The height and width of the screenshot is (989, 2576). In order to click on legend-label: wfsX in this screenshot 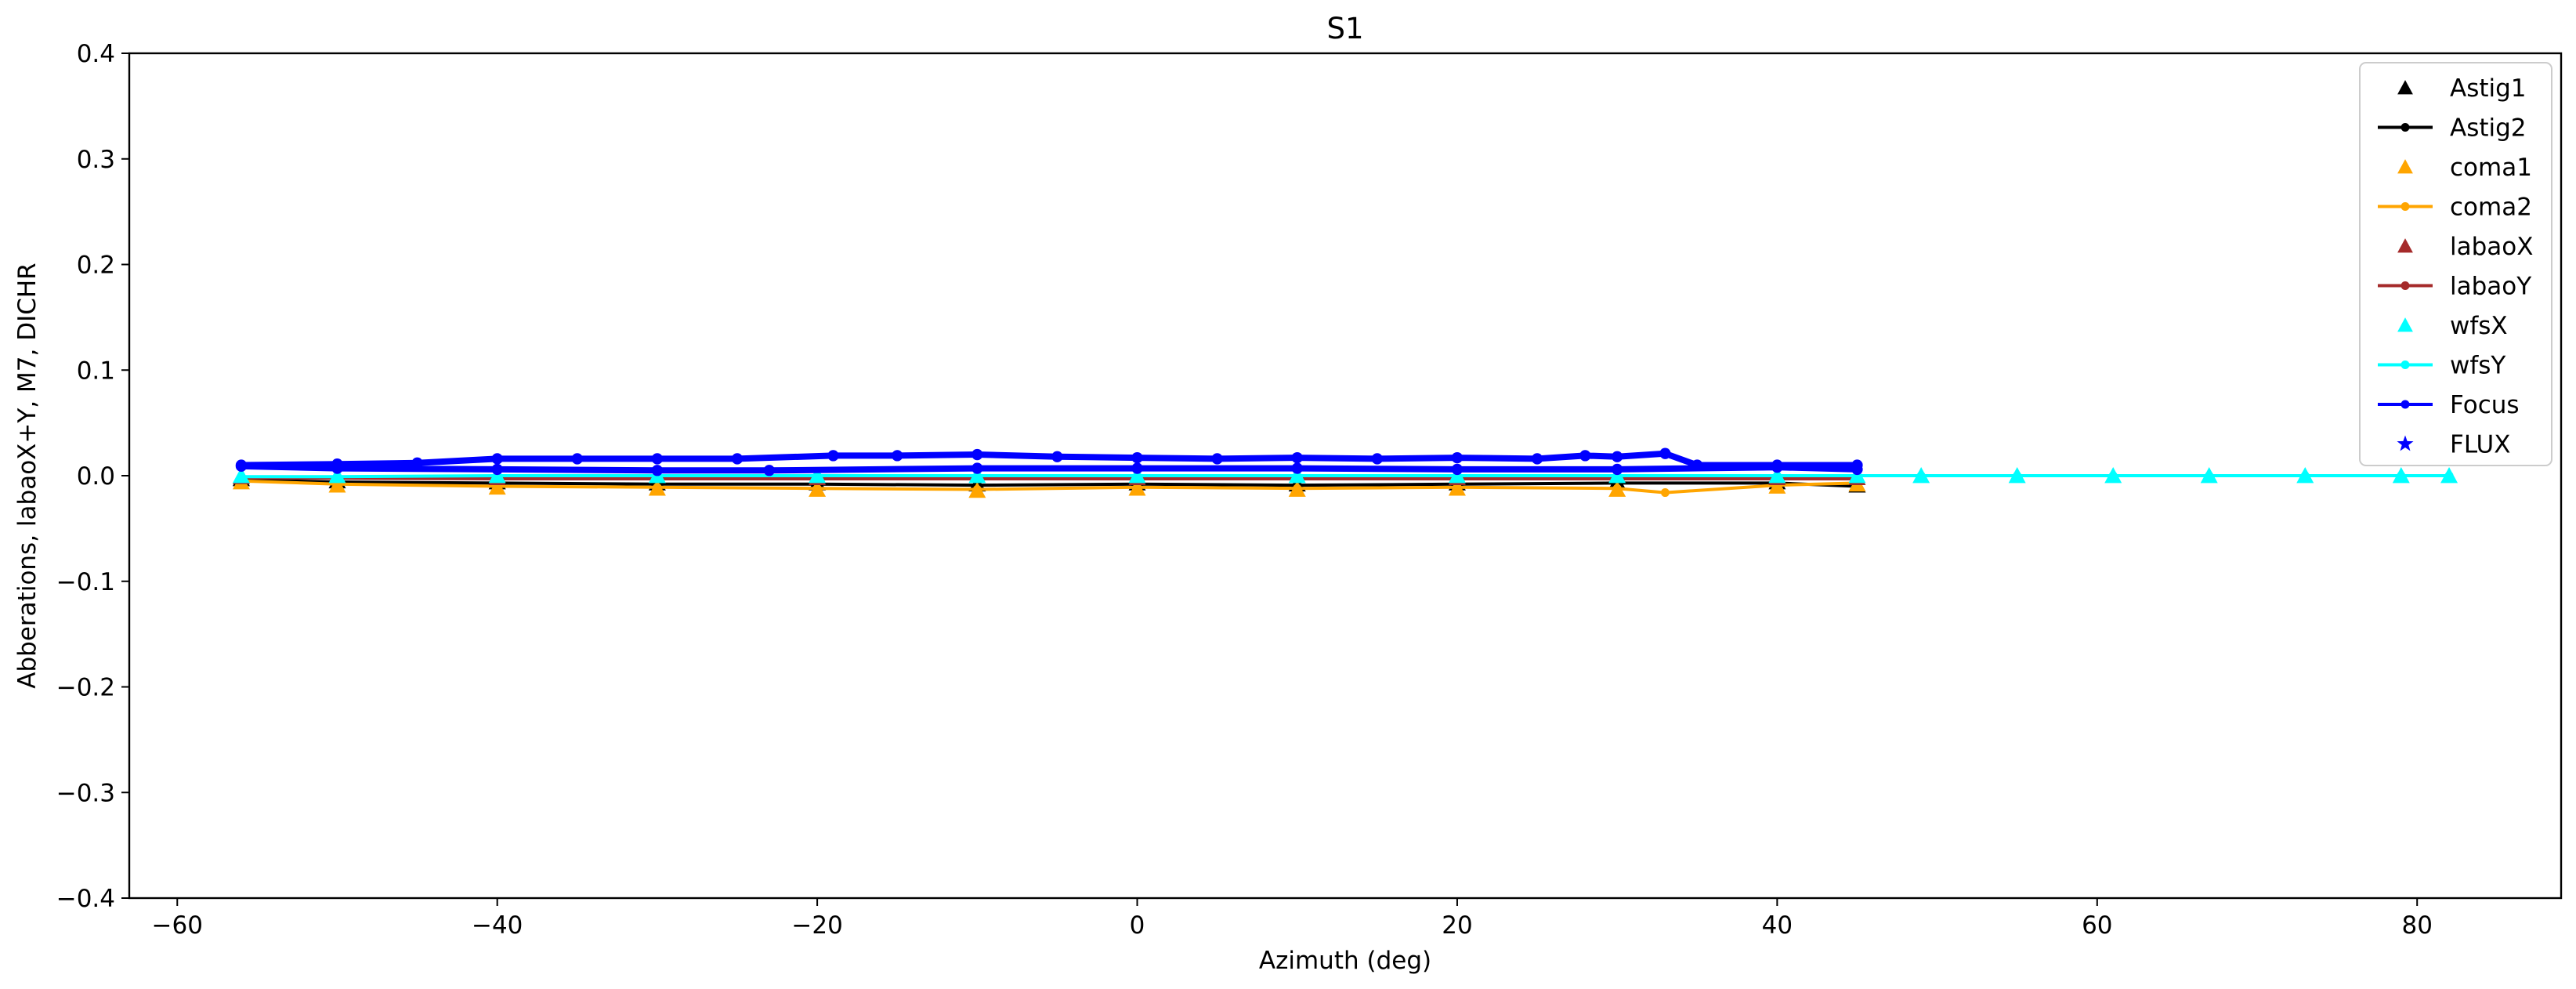, I will do `click(2479, 326)`.